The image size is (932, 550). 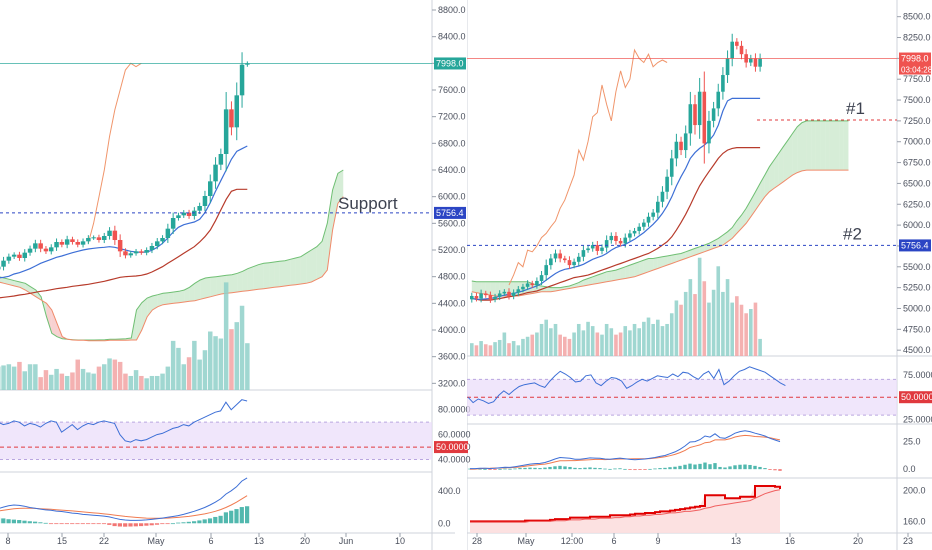 What do you see at coordinates (917, 121) in the screenshot?
I see `price-tick-label: 7250.0` at bounding box center [917, 121].